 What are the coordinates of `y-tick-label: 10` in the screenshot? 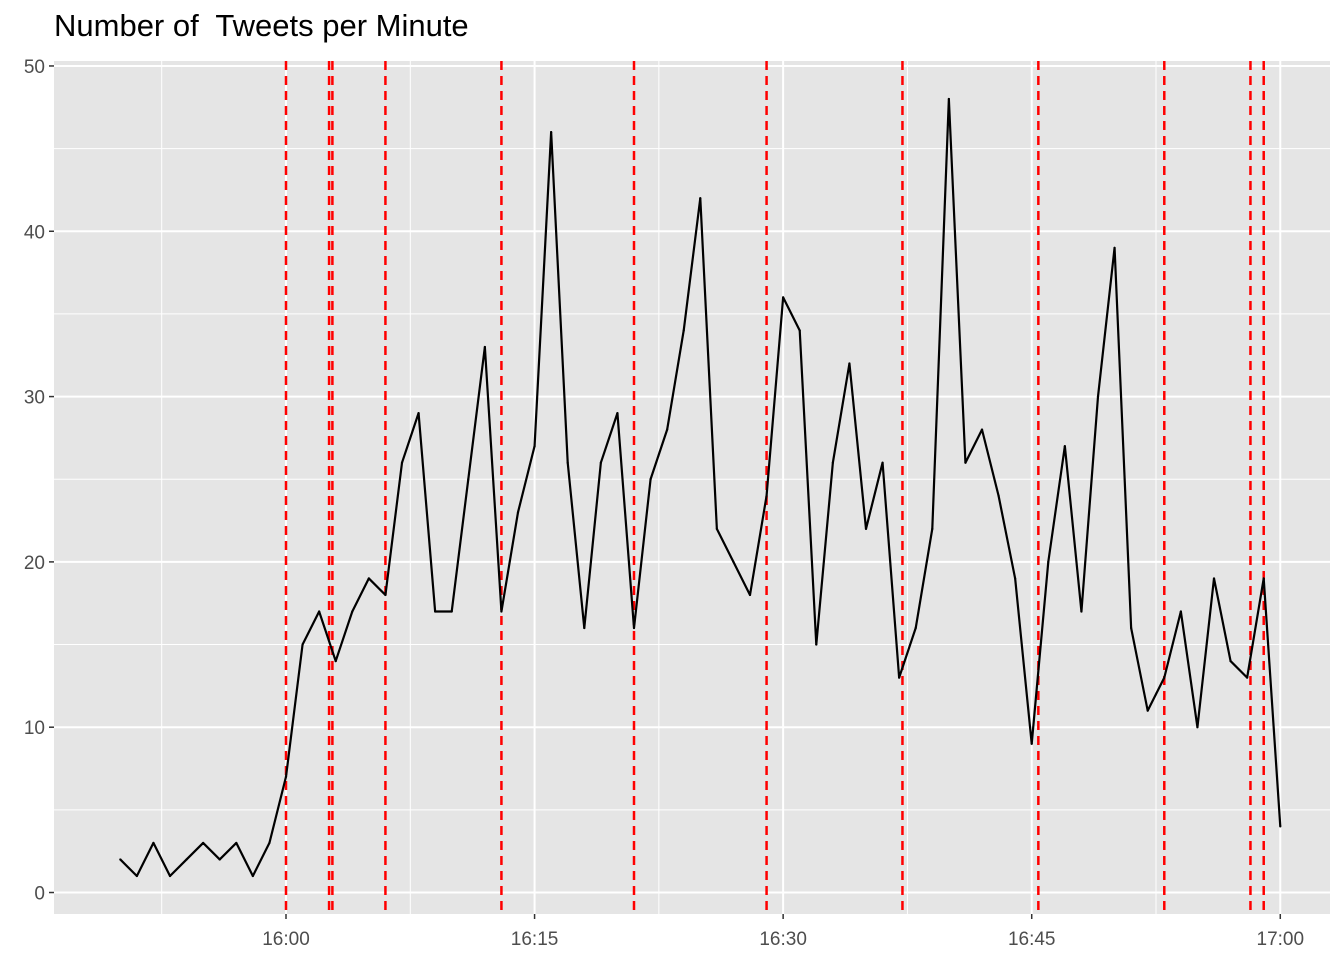 It's located at (34, 728).